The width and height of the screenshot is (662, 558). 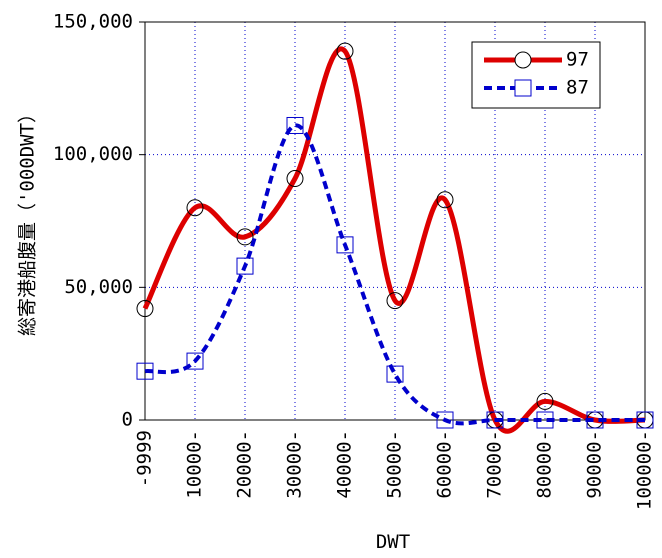 What do you see at coordinates (295, 464) in the screenshot?
I see `x-tick-label: 30000-` at bounding box center [295, 464].